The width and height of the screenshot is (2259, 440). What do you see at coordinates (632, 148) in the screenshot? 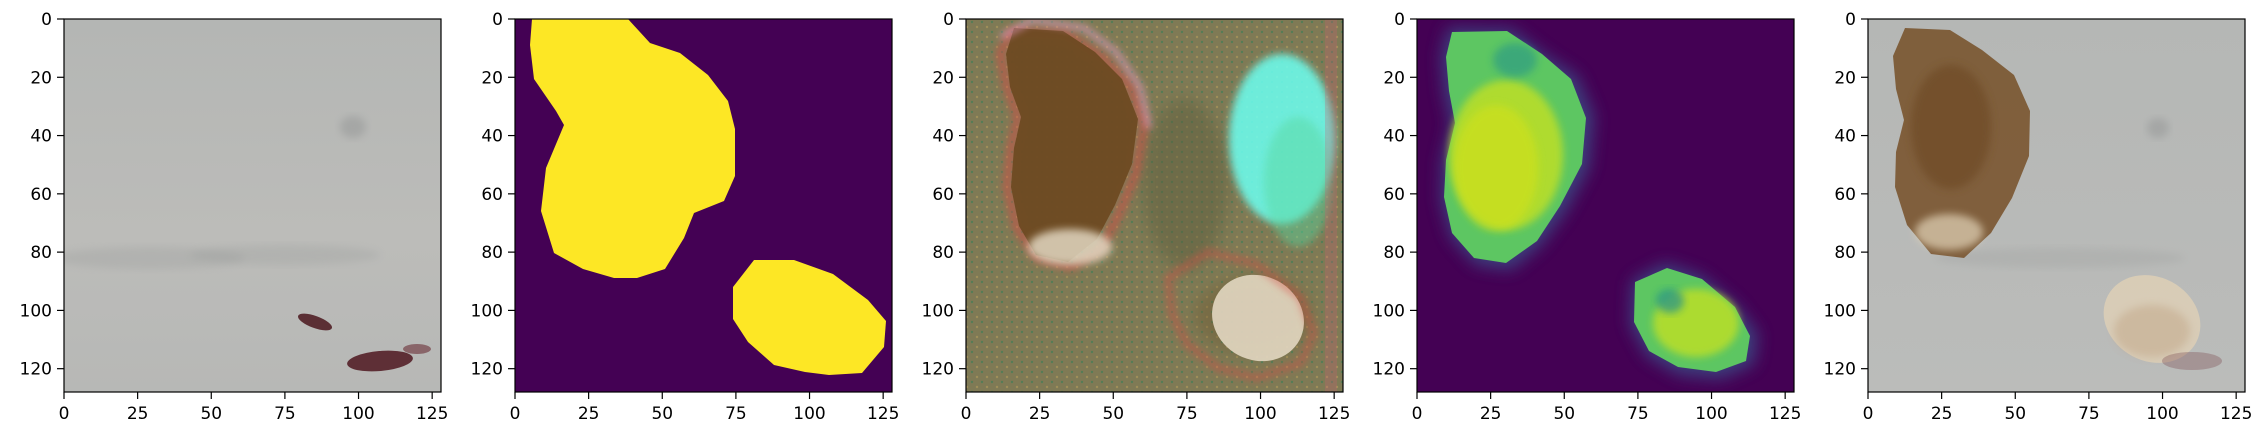
I see `panel-2-mask-blob-upper` at bounding box center [632, 148].